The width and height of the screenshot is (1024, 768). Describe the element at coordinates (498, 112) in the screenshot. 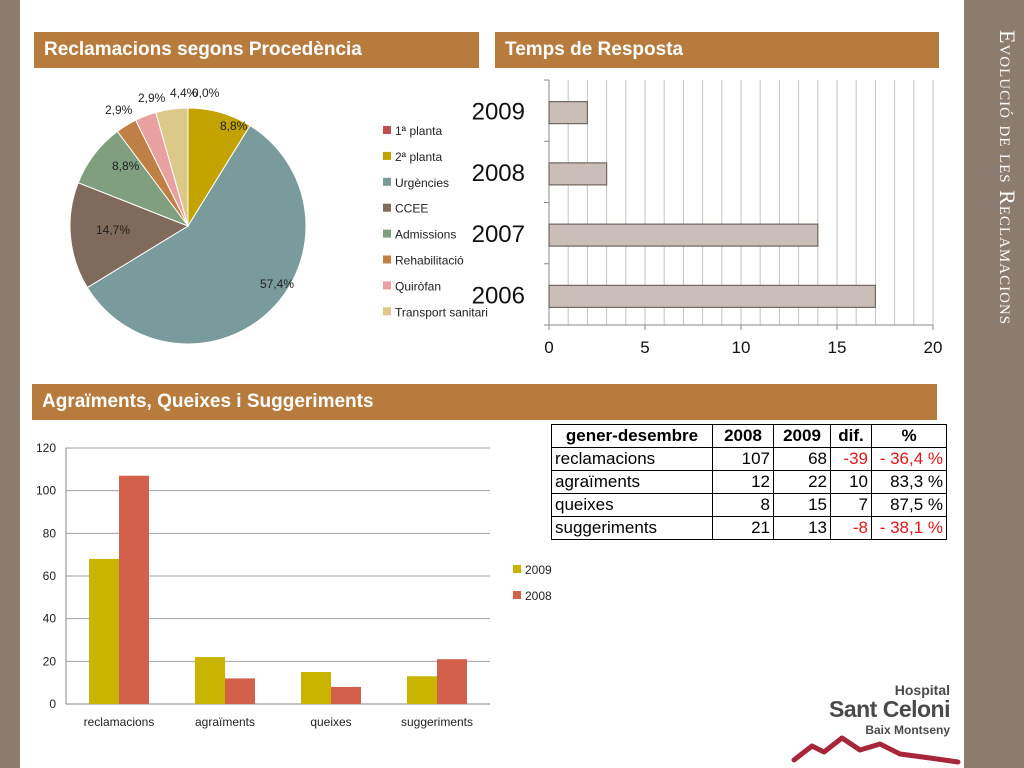

I see `y-category-label: 2009` at that location.